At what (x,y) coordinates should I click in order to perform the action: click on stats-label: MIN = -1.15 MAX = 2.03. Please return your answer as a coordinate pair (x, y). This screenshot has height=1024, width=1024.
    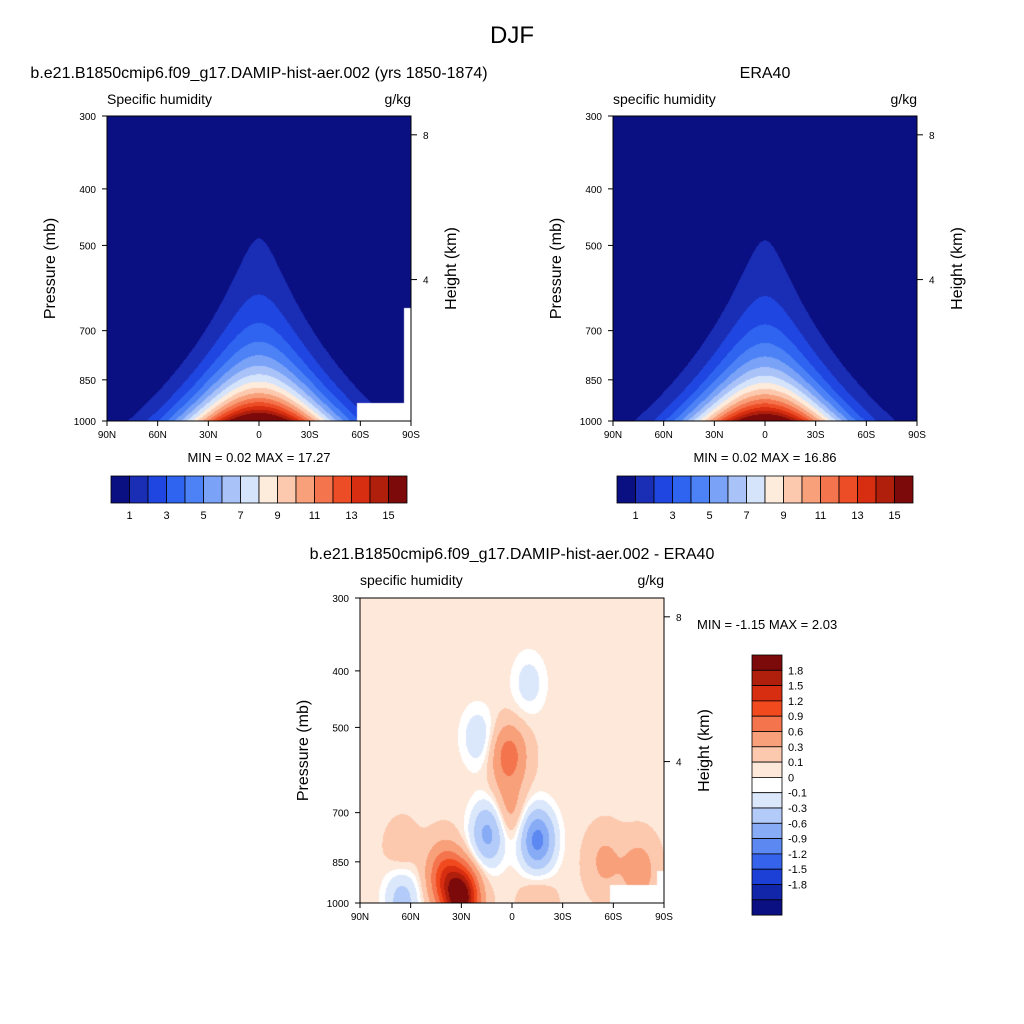
    Looking at the image, I should click on (767, 624).